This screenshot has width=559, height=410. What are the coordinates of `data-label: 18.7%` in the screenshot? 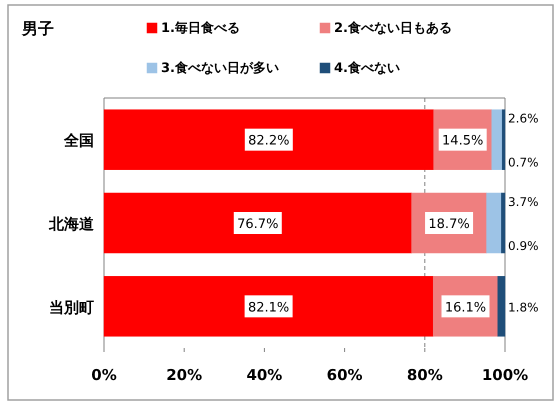 It's located at (449, 224).